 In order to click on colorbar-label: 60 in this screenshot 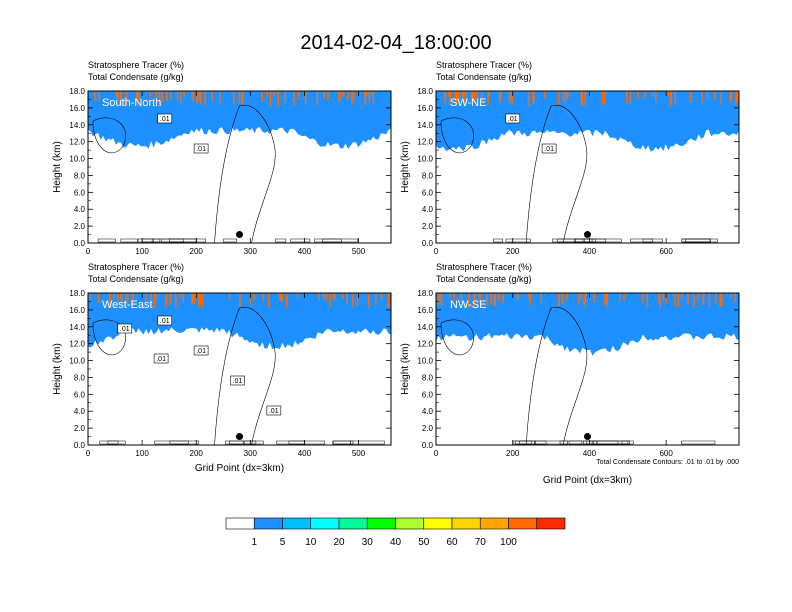, I will do `click(452, 542)`.